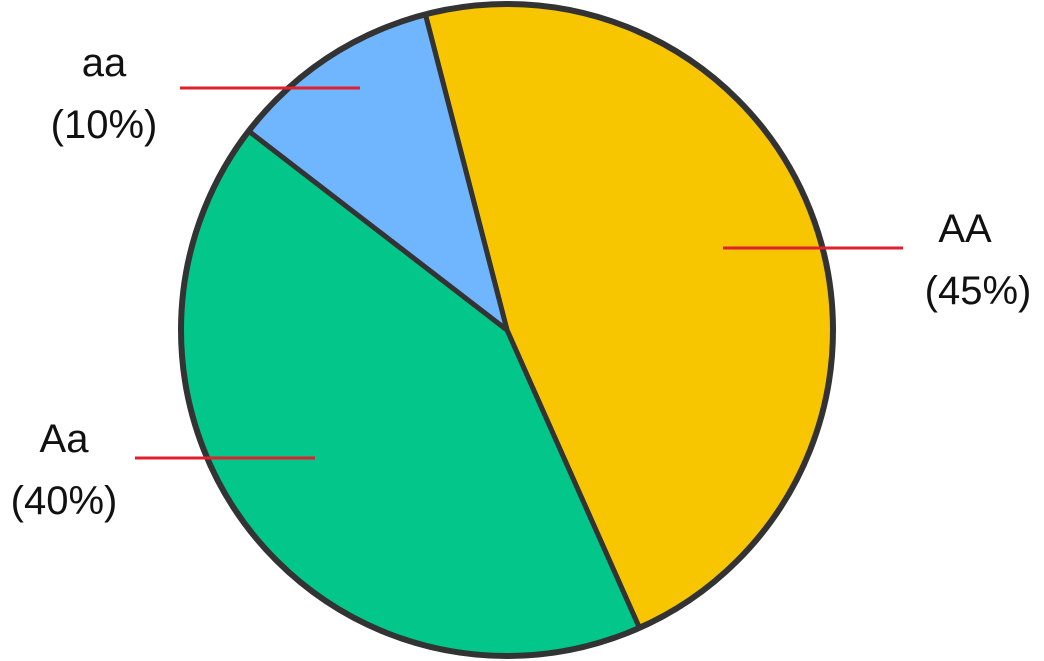  I want to click on slice-percent-label-aa: (10%), so click(104, 125).